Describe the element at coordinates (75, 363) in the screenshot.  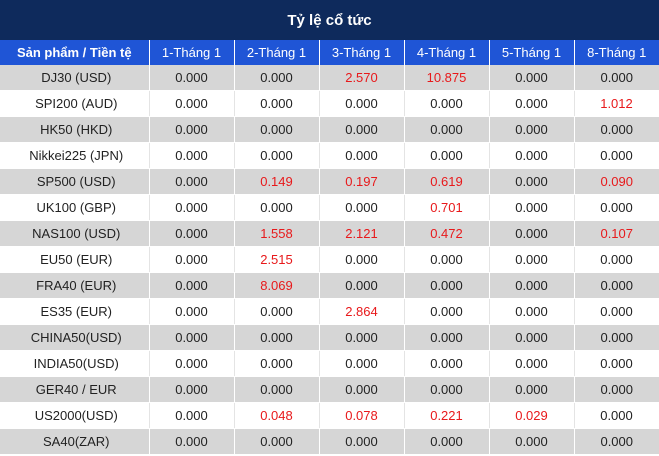
I see `product-cell: INDIA50(USD)` at that location.